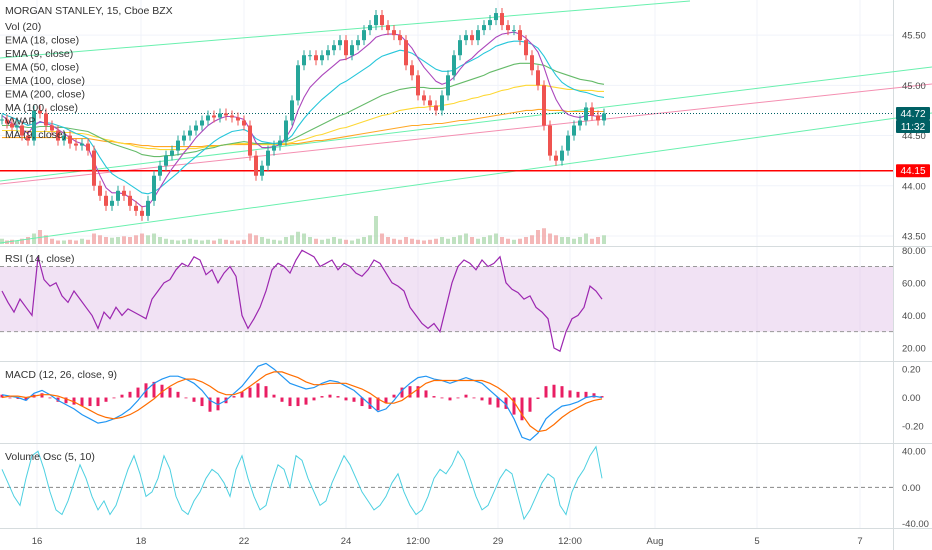 The image size is (932, 550). I want to click on macd-pane: MACD (12, 26, close, 9) 0.20 0.00 -0.20, so click(462, 401).